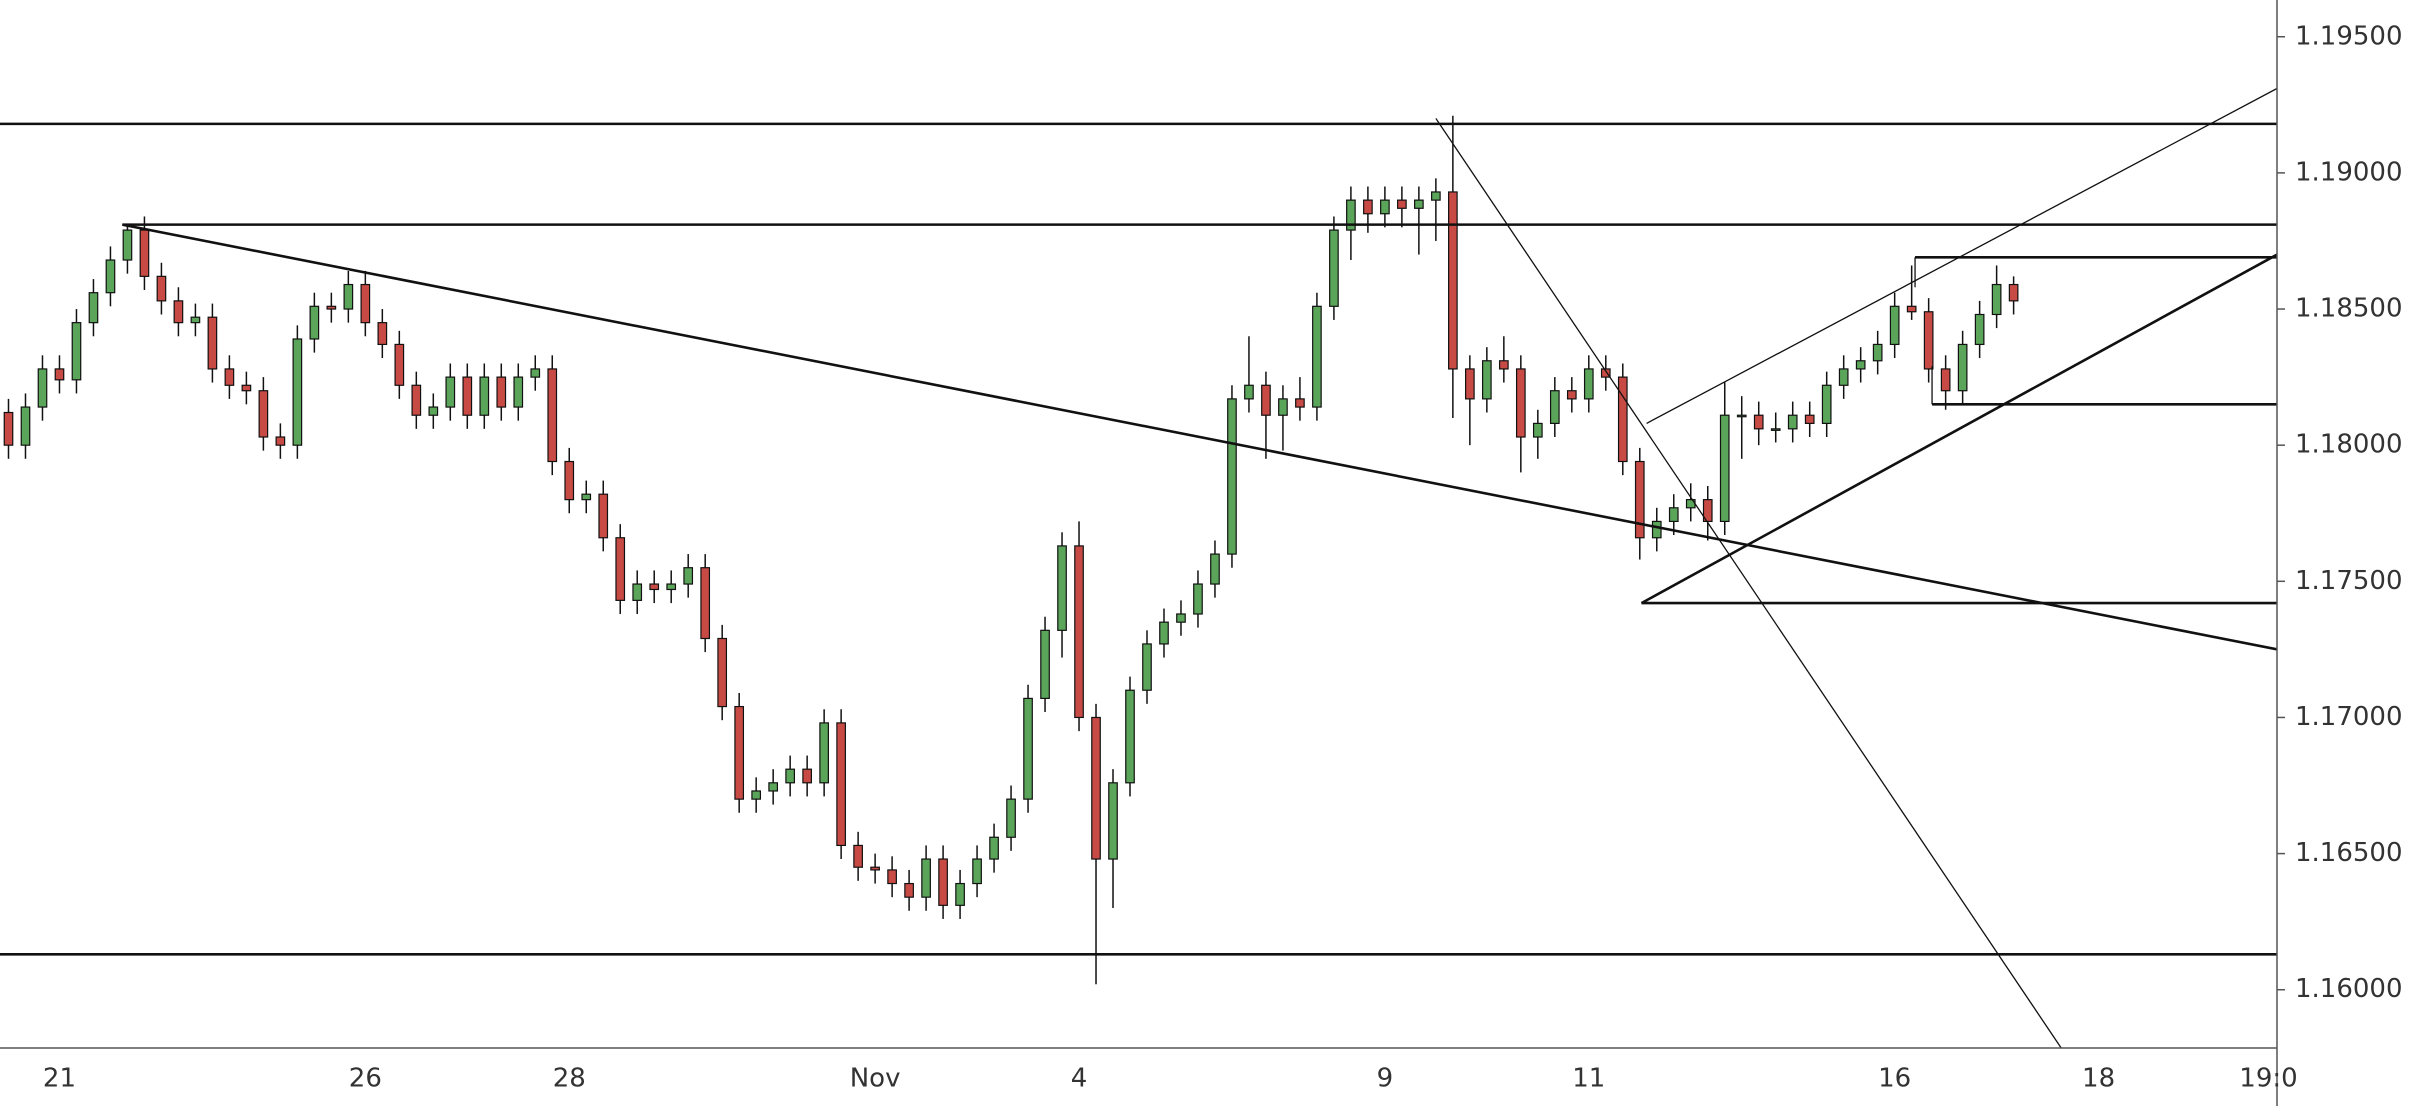  What do you see at coordinates (2349, 853) in the screenshot?
I see `y-tick-label: 1.16500` at bounding box center [2349, 853].